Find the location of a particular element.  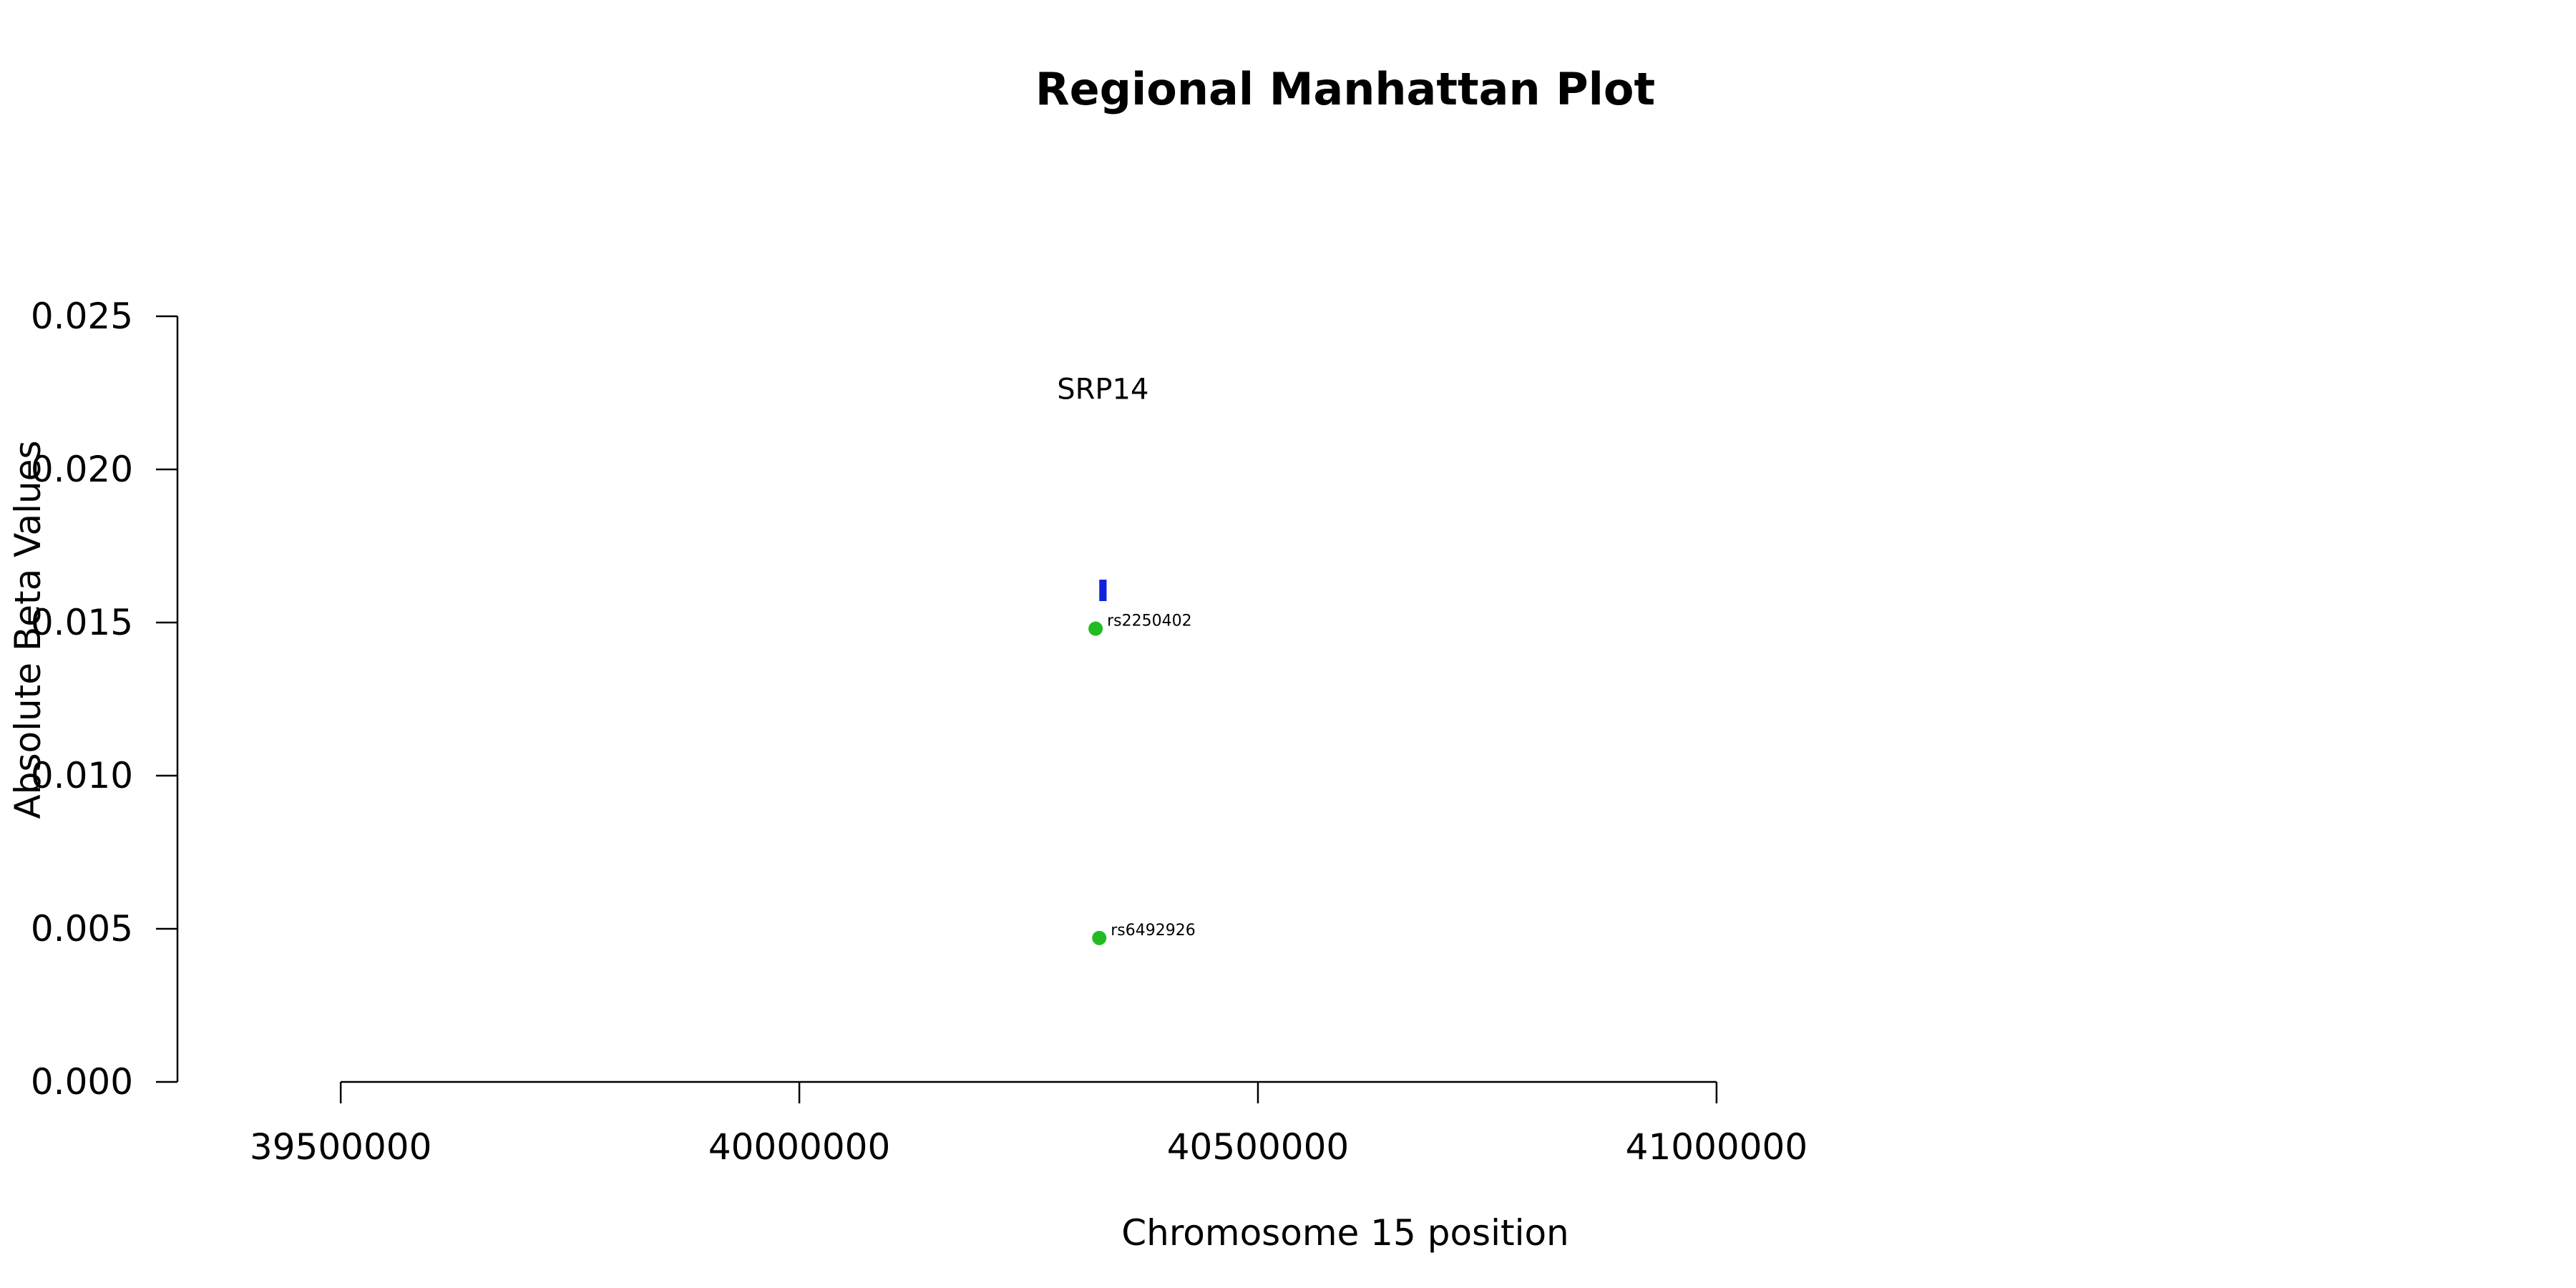

y-tick-label: 0.000 is located at coordinates (82, 1082).